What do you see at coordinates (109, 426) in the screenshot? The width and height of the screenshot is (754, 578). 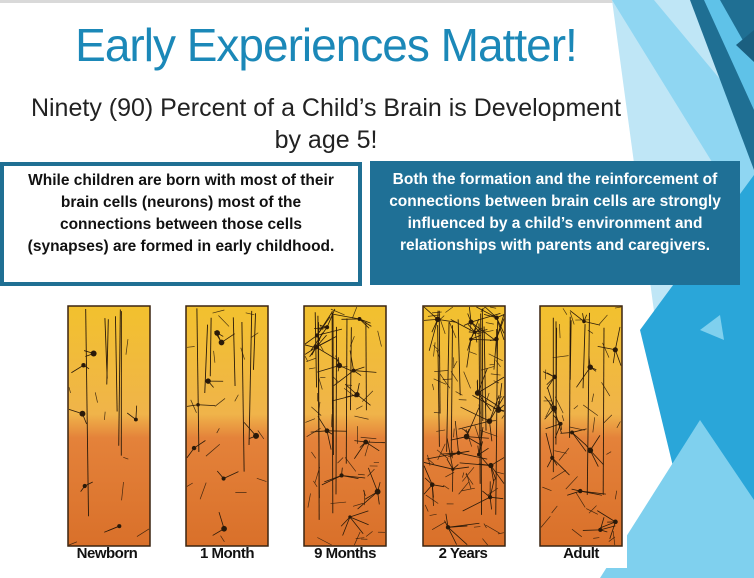 I see `neuron-panel-newborn` at bounding box center [109, 426].